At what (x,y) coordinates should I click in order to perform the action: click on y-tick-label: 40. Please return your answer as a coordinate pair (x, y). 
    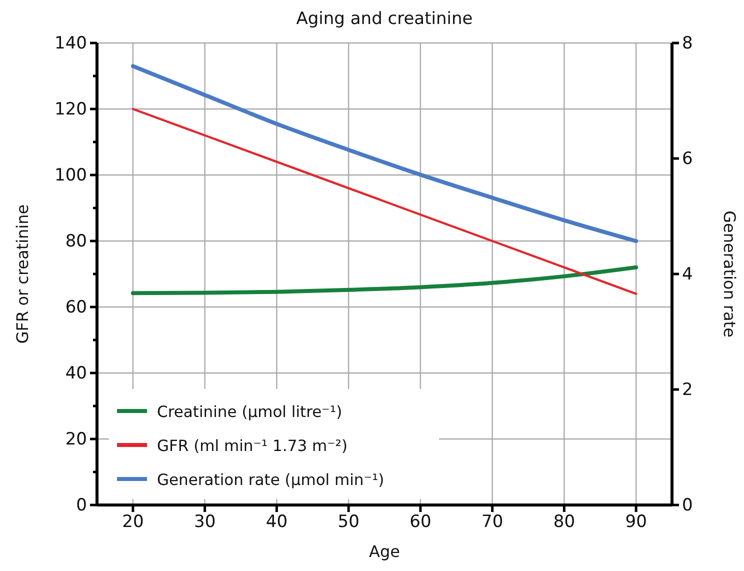
    Looking at the image, I should click on (76, 373).